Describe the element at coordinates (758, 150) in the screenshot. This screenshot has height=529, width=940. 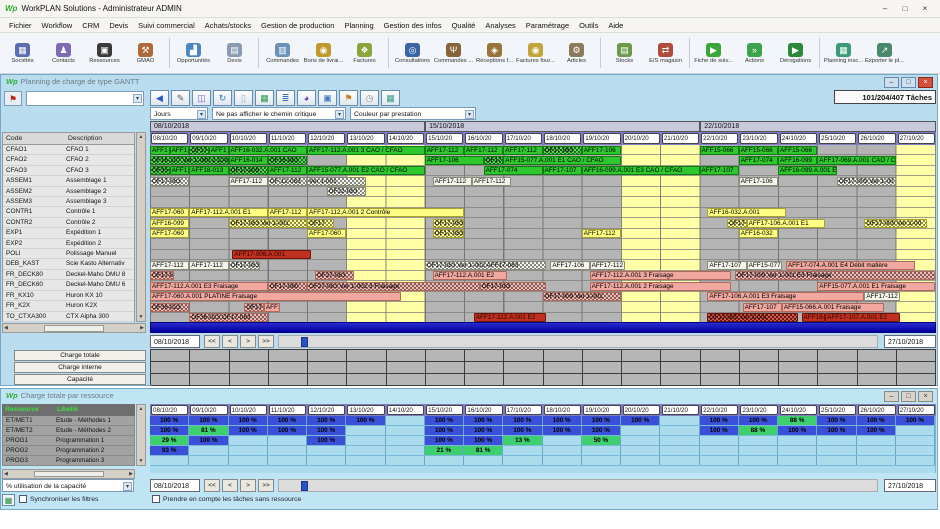
I see `task-bar: AFF15-066` at that location.